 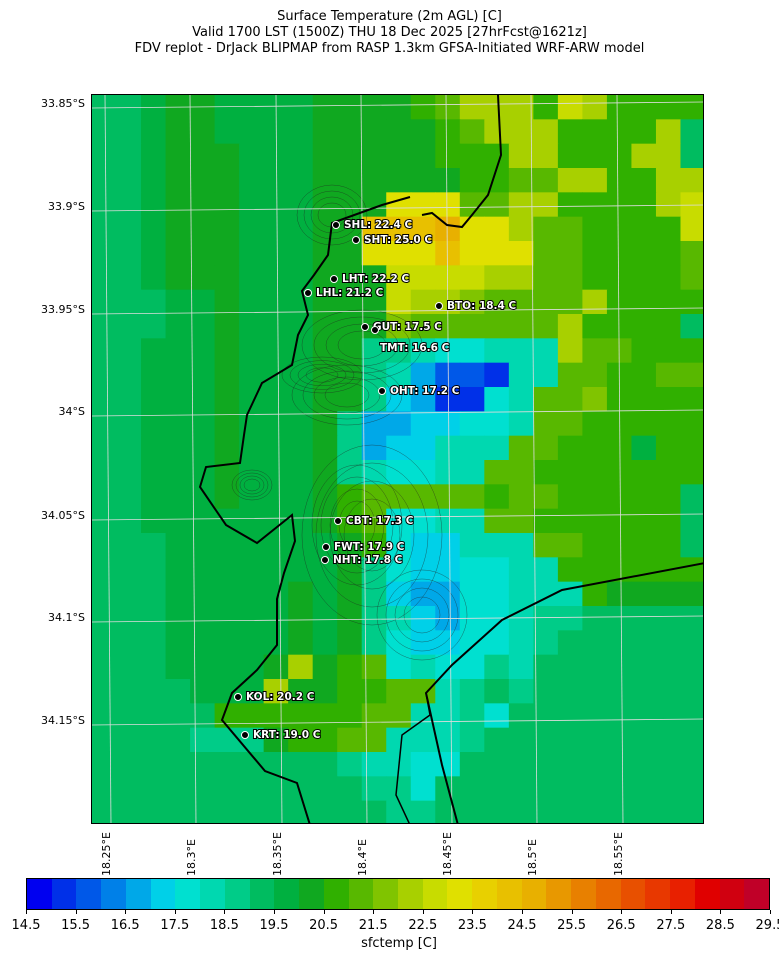 I want to click on lat-tick-label: 34.15°S, so click(x=63, y=720).